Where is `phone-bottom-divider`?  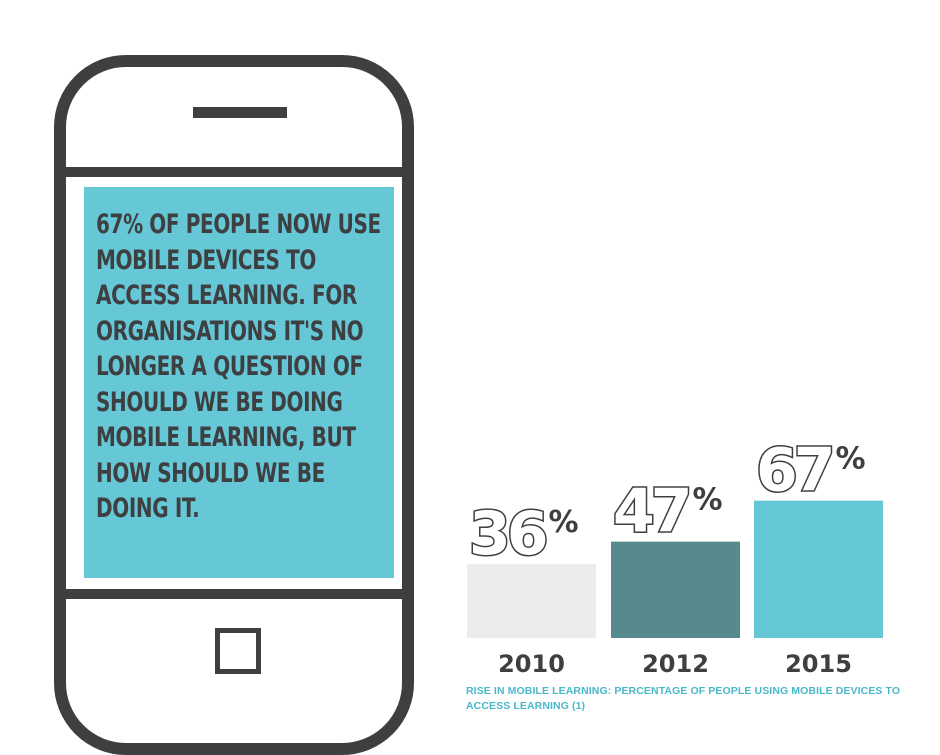 phone-bottom-divider is located at coordinates (234, 594).